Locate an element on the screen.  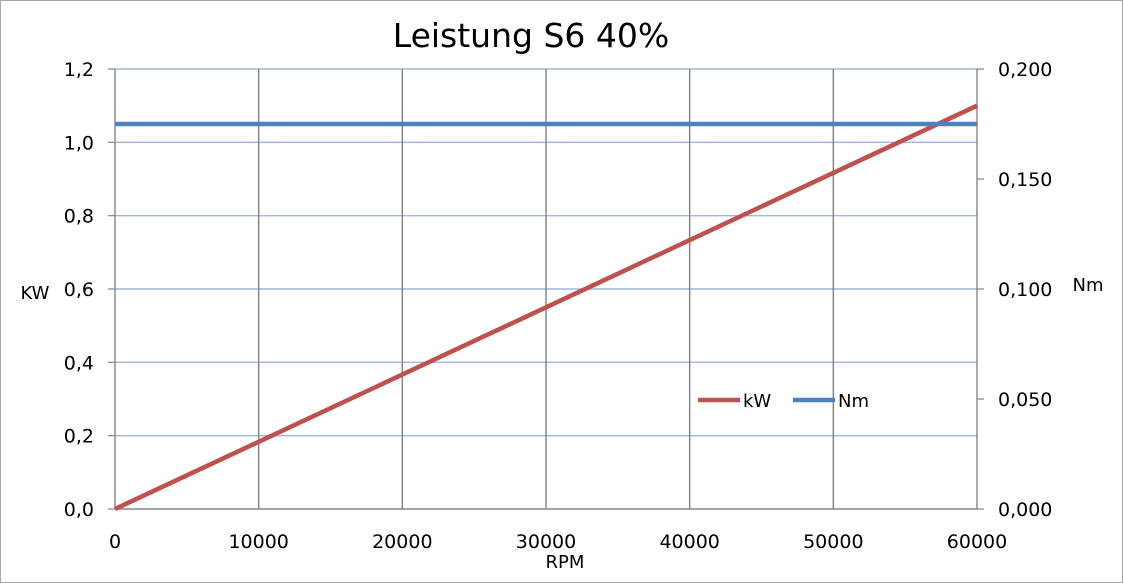
y-axis-title: KW is located at coordinates (35, 293).